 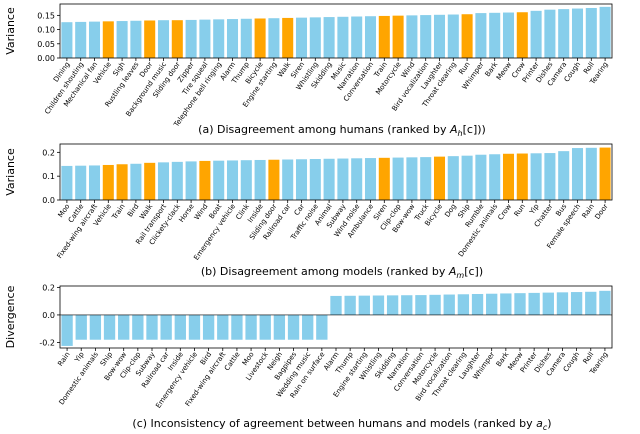 What do you see at coordinates (237, 327) in the screenshot?
I see `bar-cattle` at bounding box center [237, 327].